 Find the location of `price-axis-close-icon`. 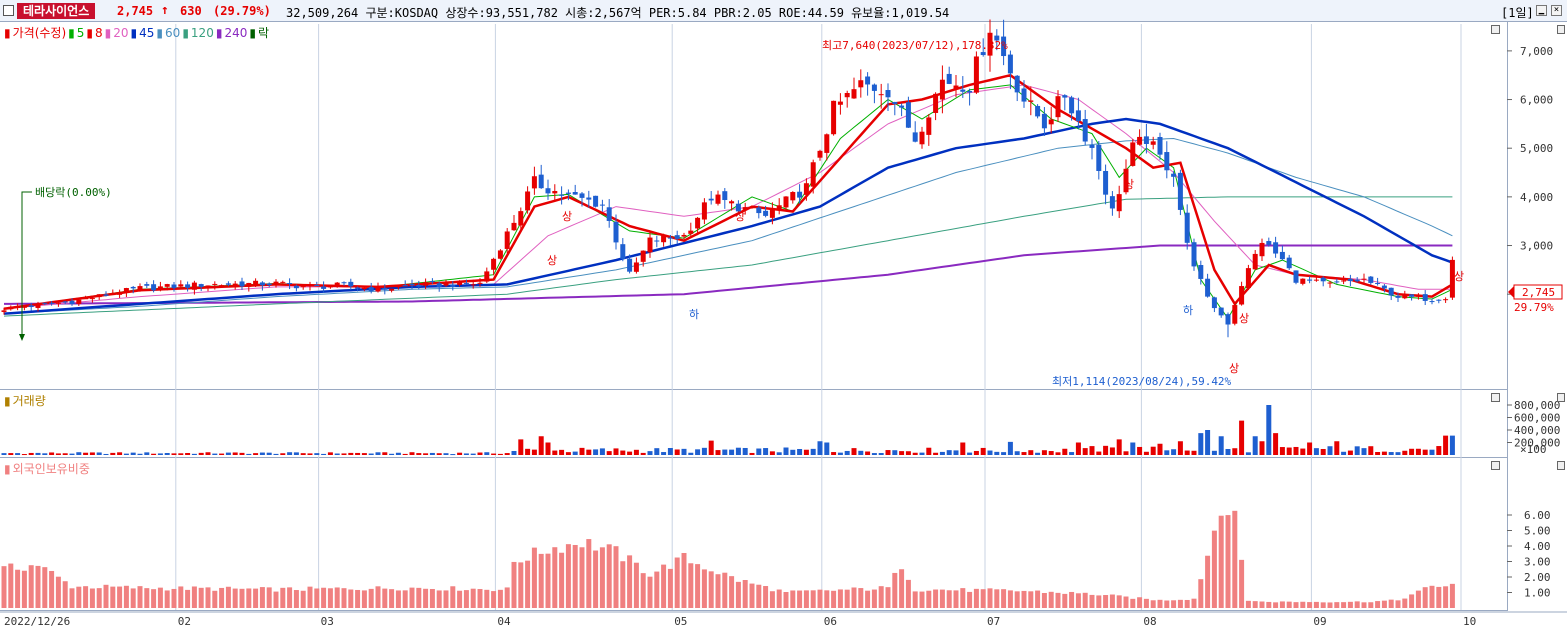

price-axis-close-icon is located at coordinates (1561, 29).